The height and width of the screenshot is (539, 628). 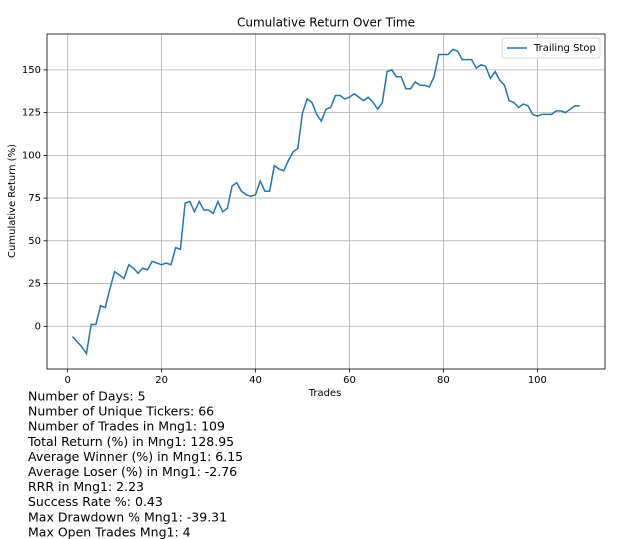 What do you see at coordinates (31, 155) in the screenshot?
I see `y-tick-label: 100` at bounding box center [31, 155].